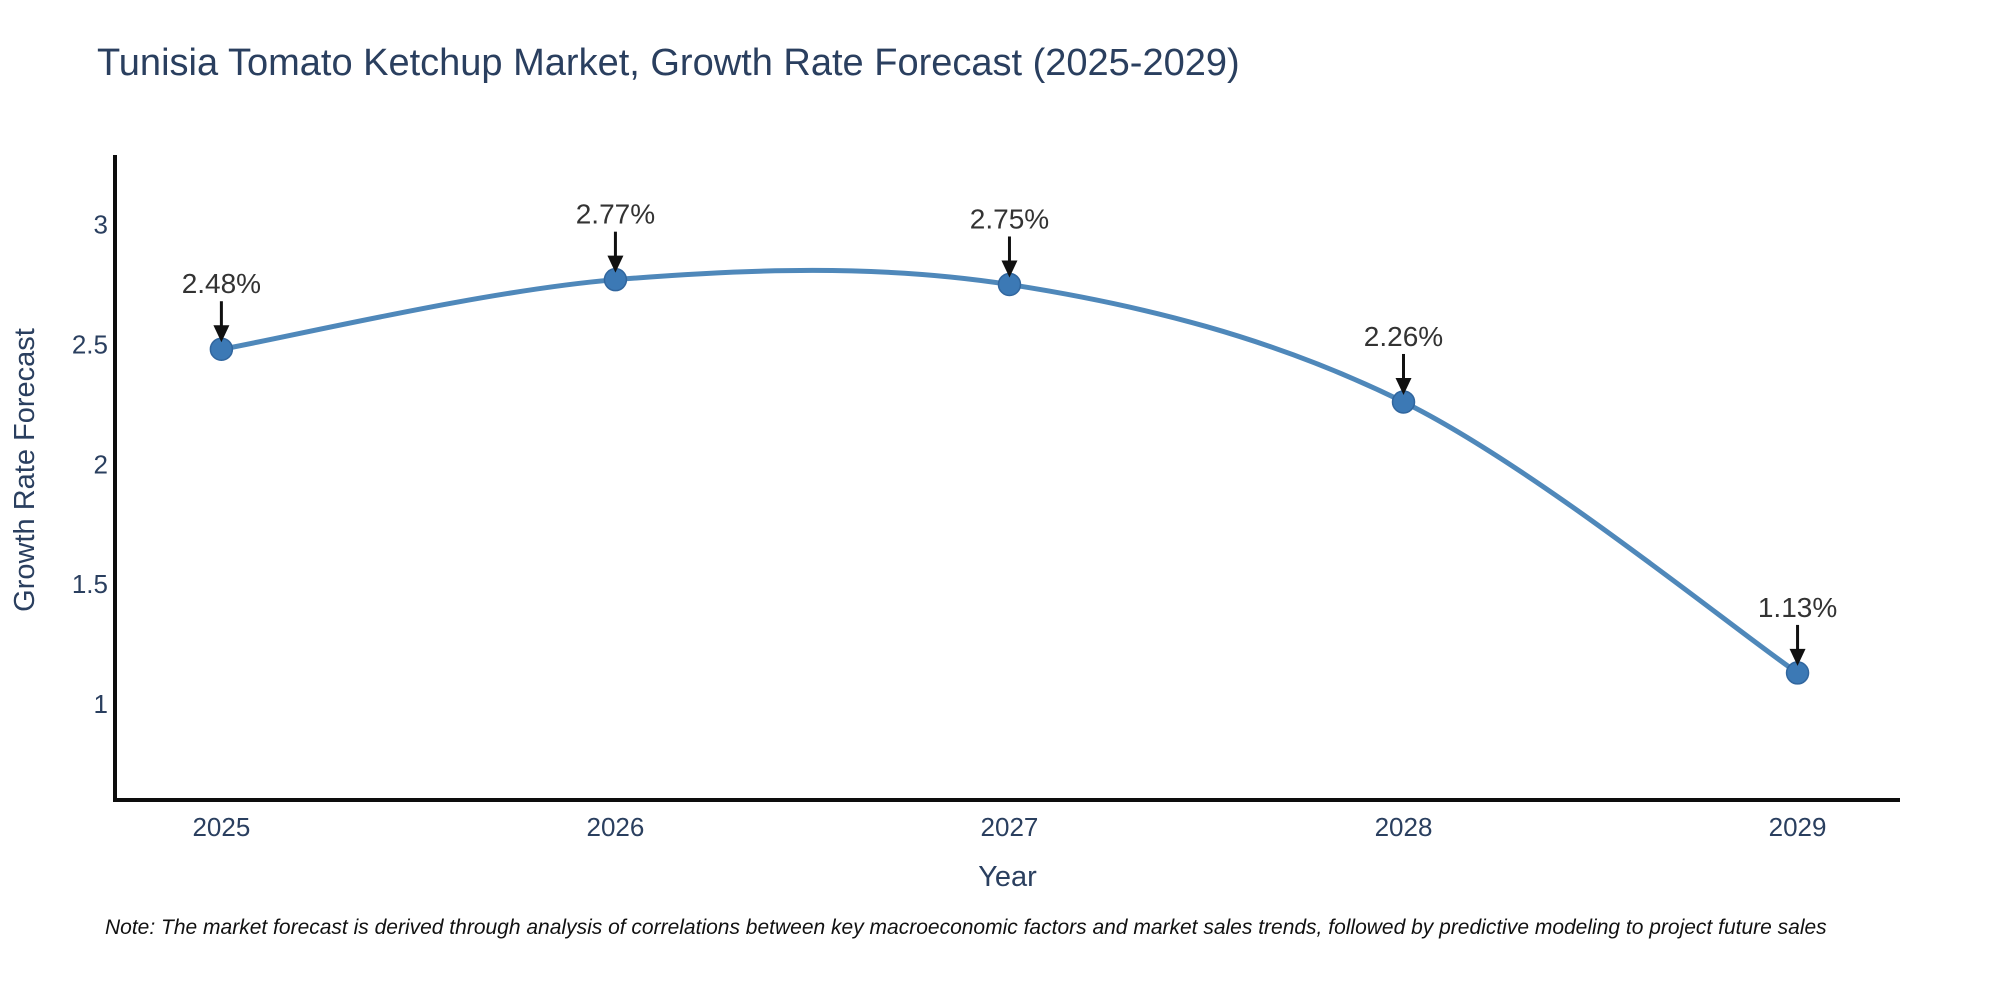 This screenshot has width=2000, height=1000. What do you see at coordinates (90, 584) in the screenshot?
I see `y-tick-label: 1.5` at bounding box center [90, 584].